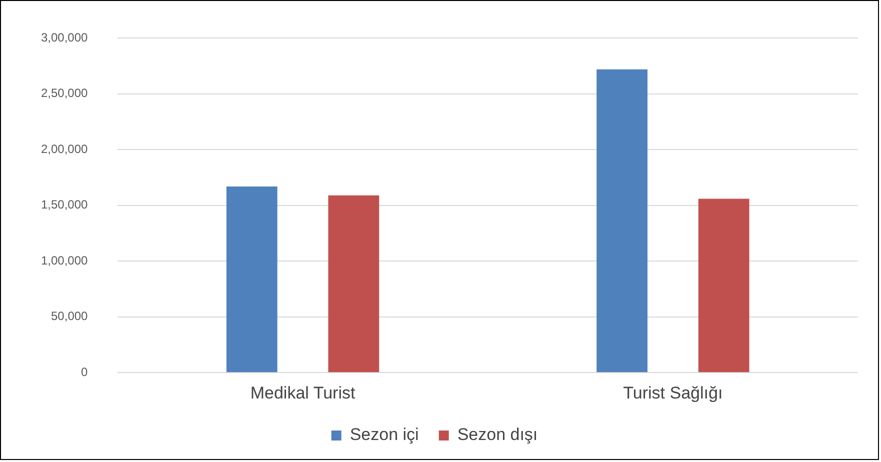 The image size is (881, 462). I want to click on y-tick-label: 3,00,000, so click(64, 37).